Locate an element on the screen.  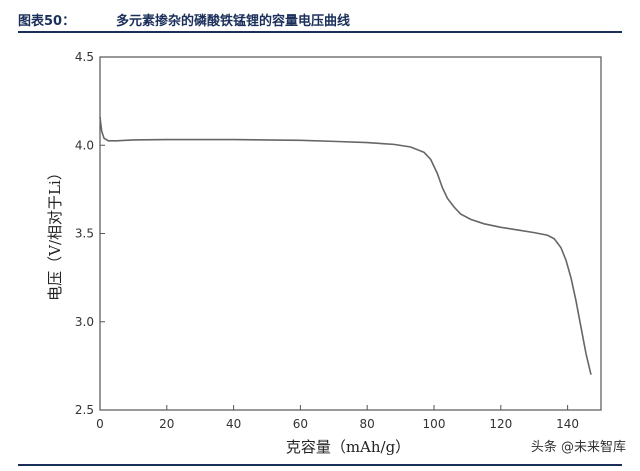
x-tick-label: 60 is located at coordinates (300, 424).